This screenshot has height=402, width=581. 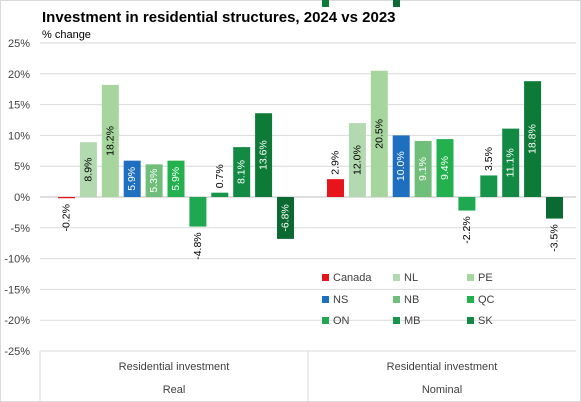 I want to click on data-label: 13.6%, so click(x=264, y=155).